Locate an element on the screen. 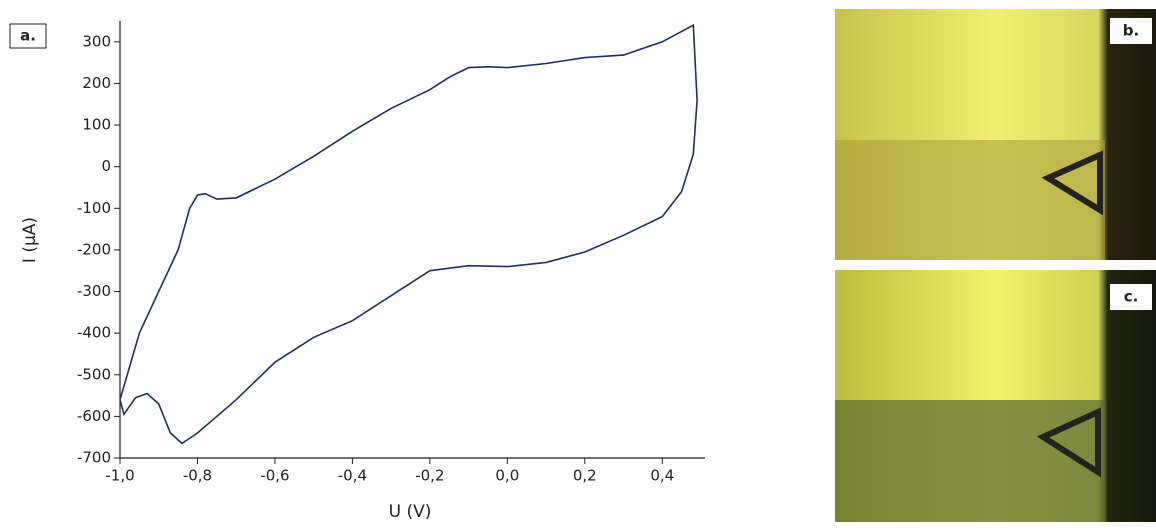 This screenshot has width=1156, height=531. panel-label-box is located at coordinates (28, 36).